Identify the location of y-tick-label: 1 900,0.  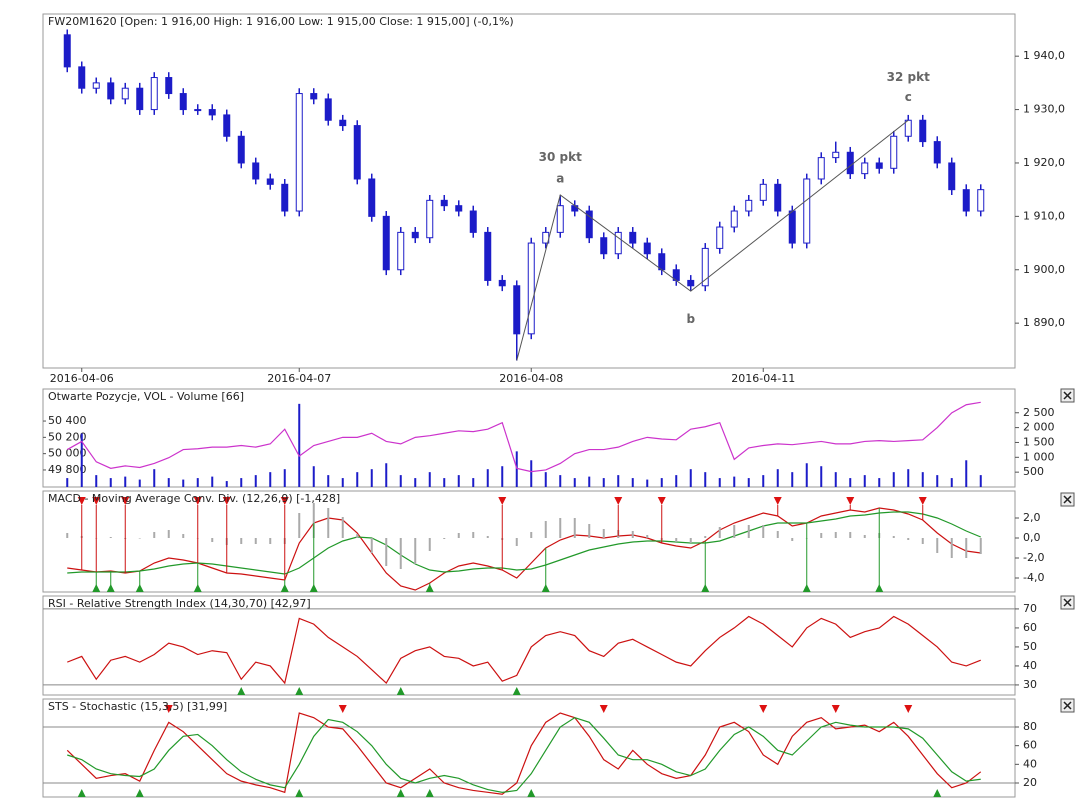
(1044, 269).